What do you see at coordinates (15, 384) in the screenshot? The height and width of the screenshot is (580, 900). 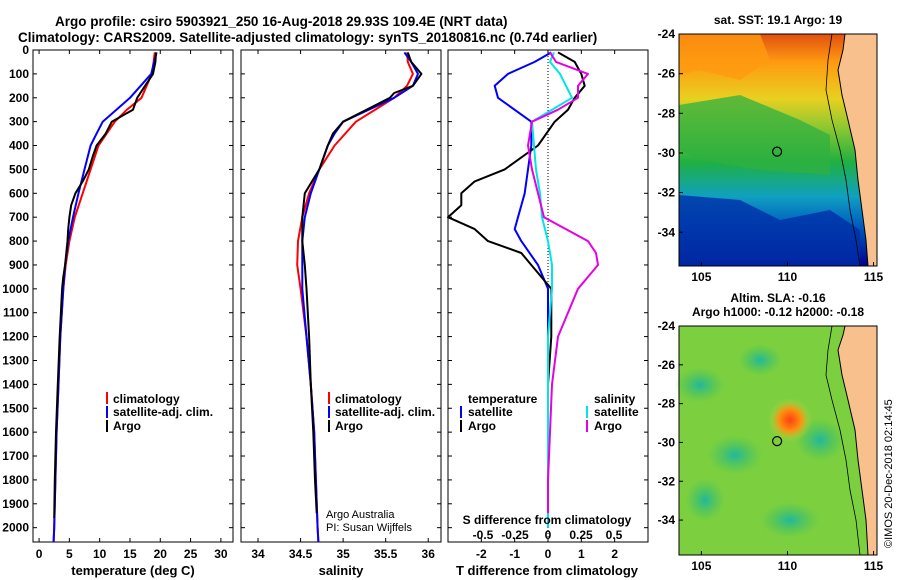 I see `depth-tick-label: 1400` at bounding box center [15, 384].